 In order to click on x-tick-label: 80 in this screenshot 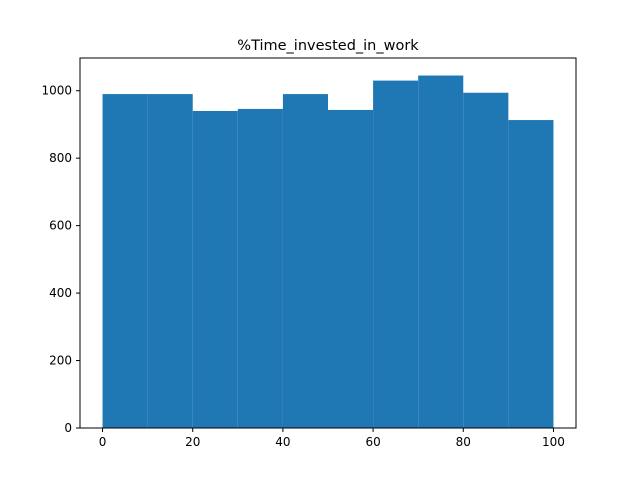, I will do `click(463, 442)`.